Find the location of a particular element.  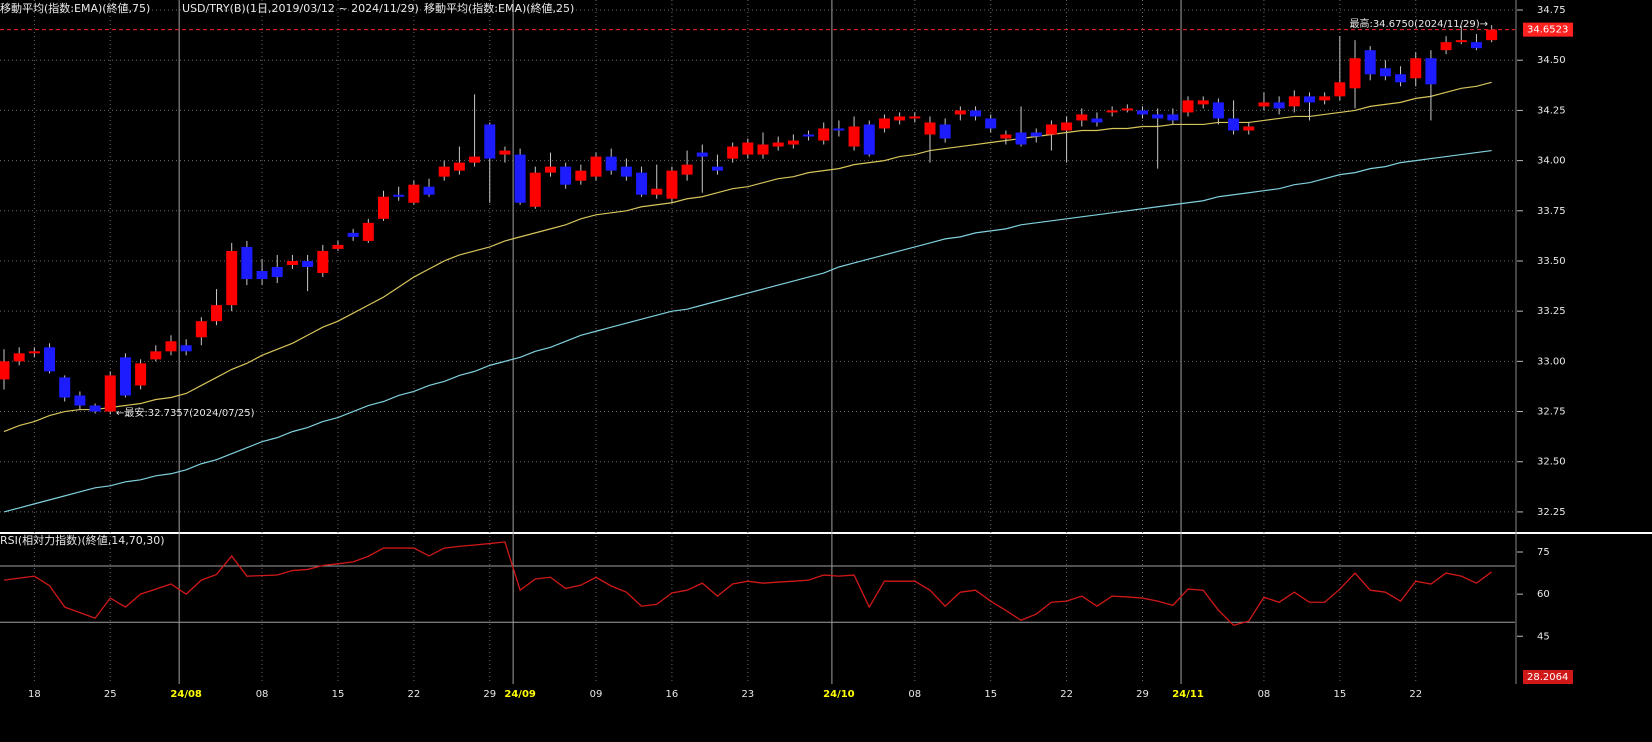

y-tick-label: 33.00 is located at coordinates (1551, 361).